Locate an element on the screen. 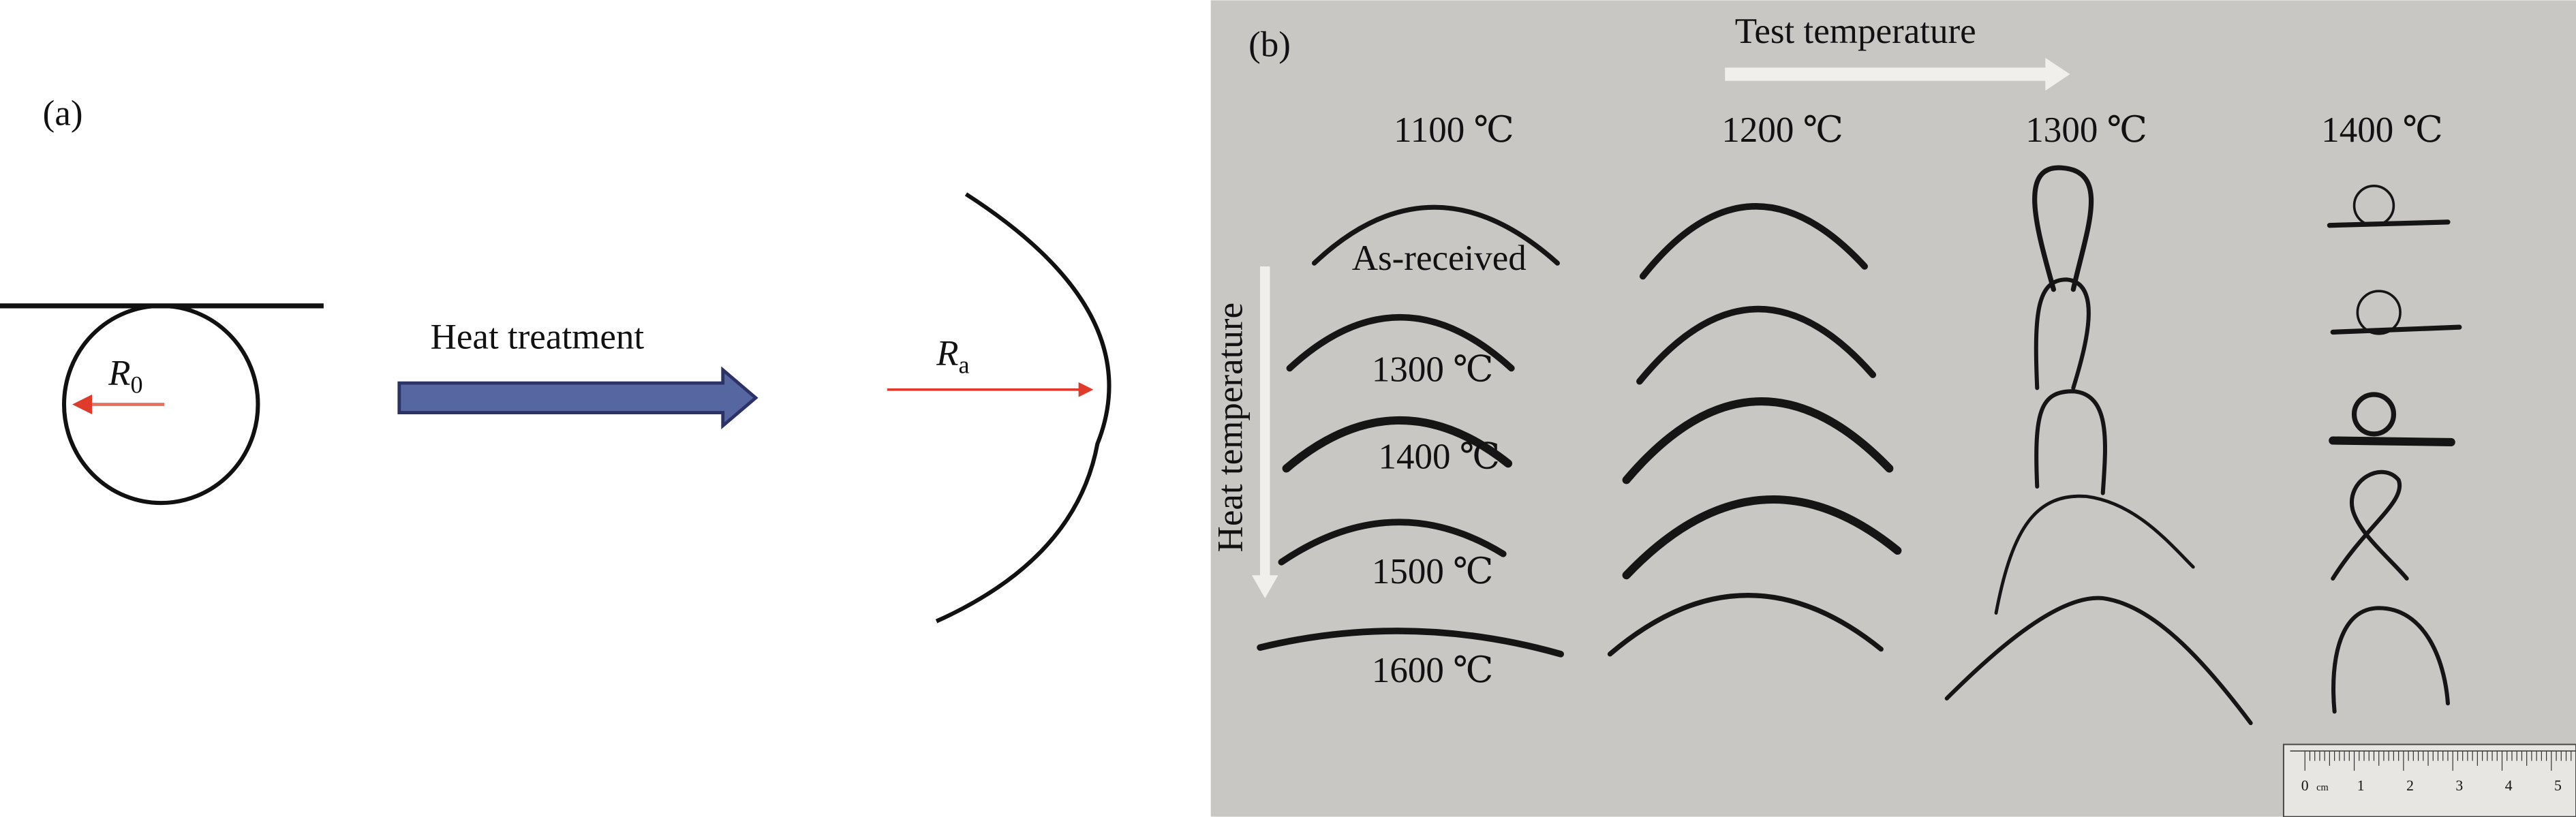  ruler-tick-4: 4 is located at coordinates (2509, 785).